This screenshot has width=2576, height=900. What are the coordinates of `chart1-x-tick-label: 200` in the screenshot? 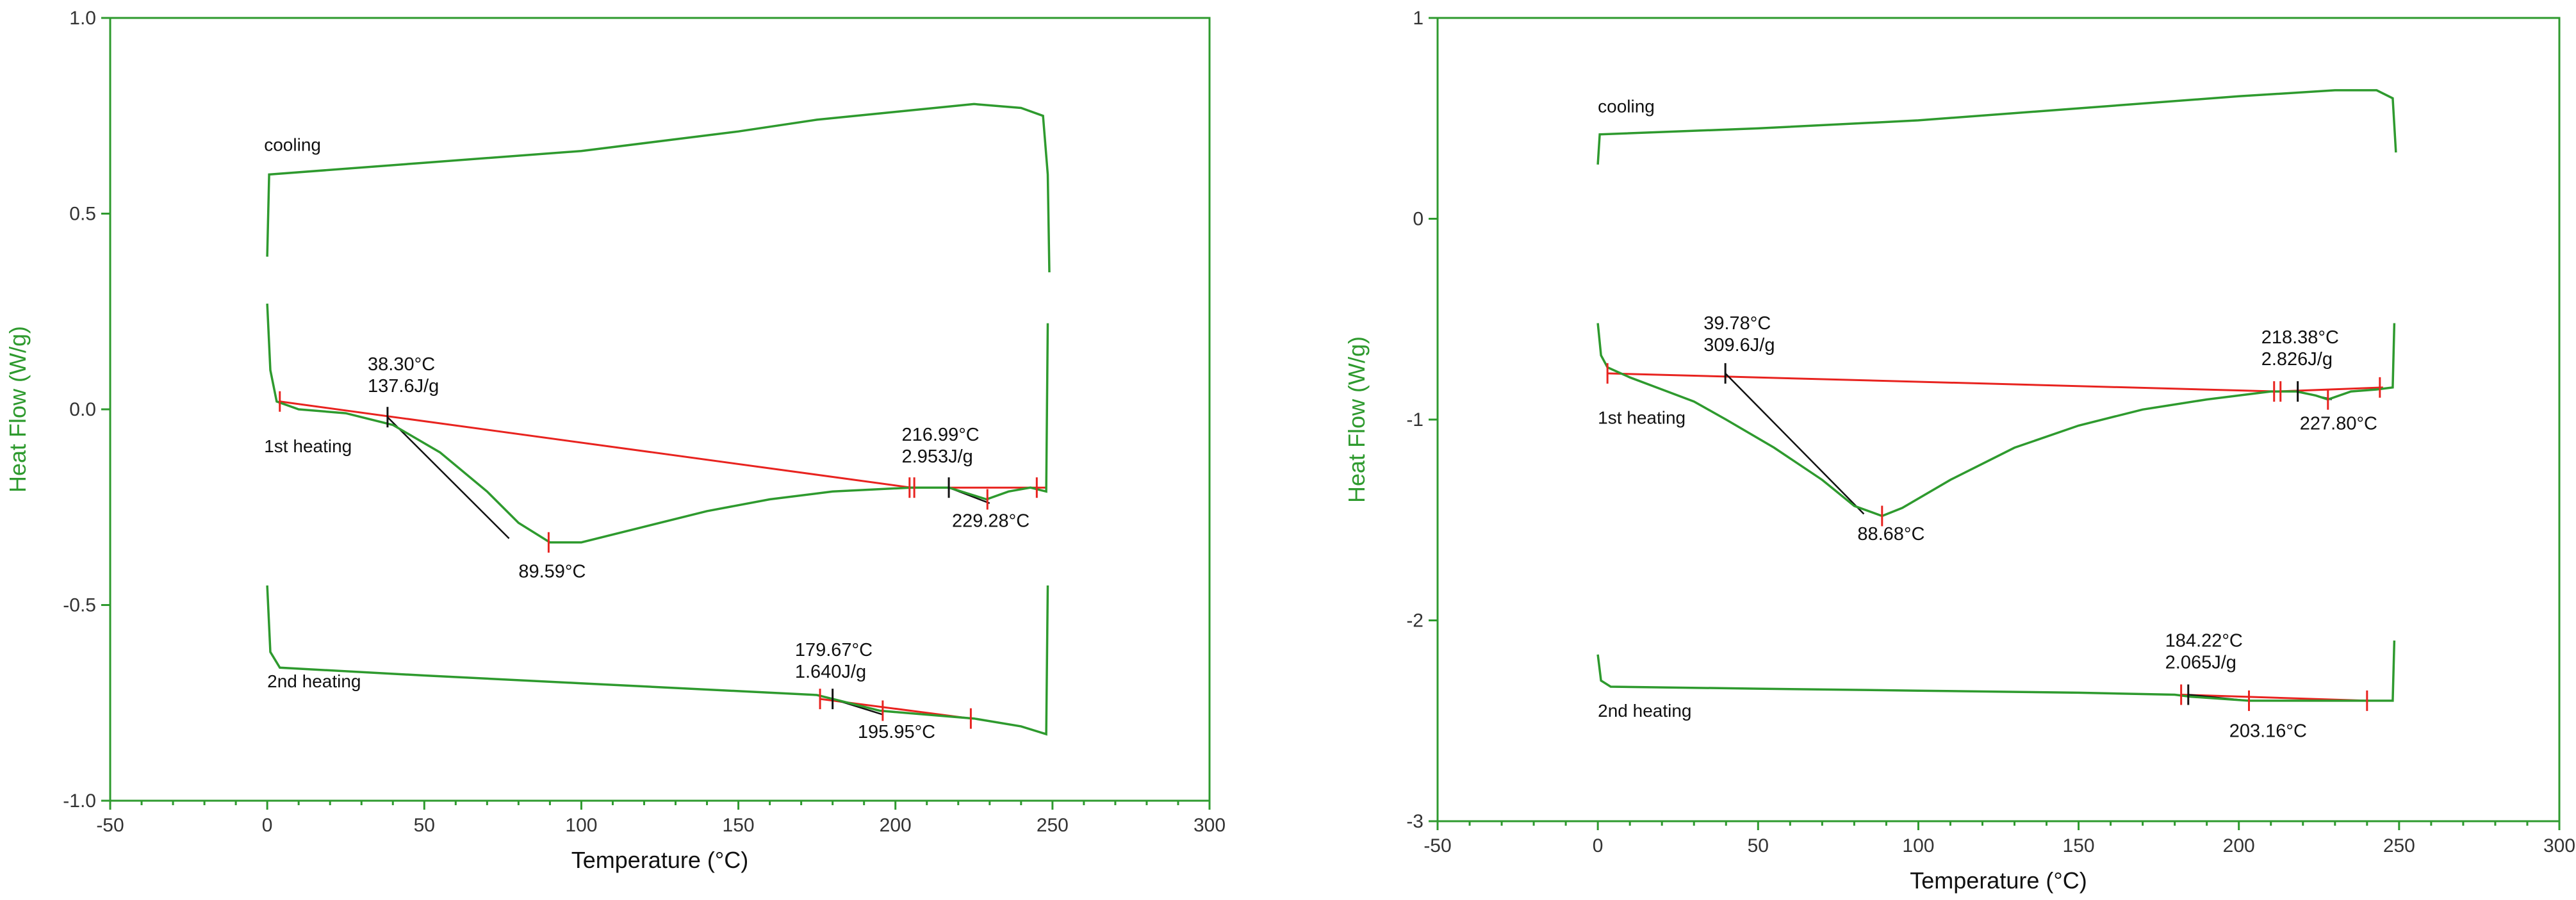 It's located at (896, 826).